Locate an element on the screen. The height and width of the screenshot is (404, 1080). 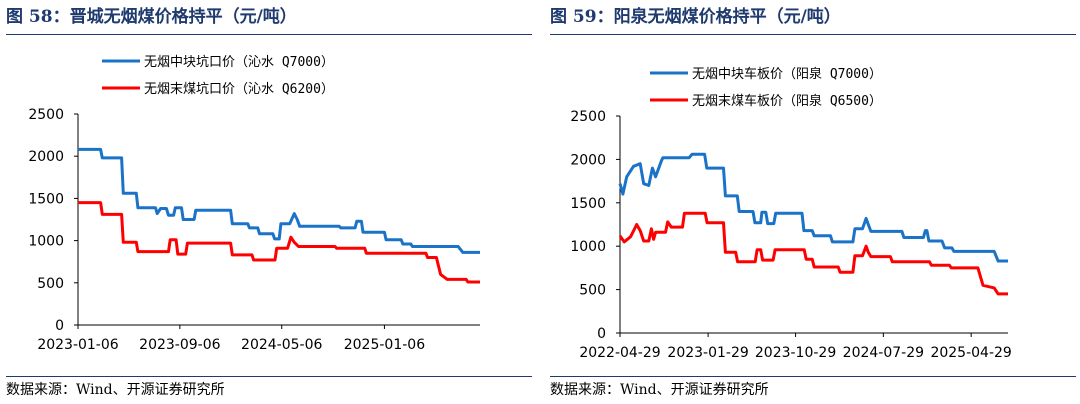
x-tick-label: 2025-04-29 is located at coordinates (970, 353).